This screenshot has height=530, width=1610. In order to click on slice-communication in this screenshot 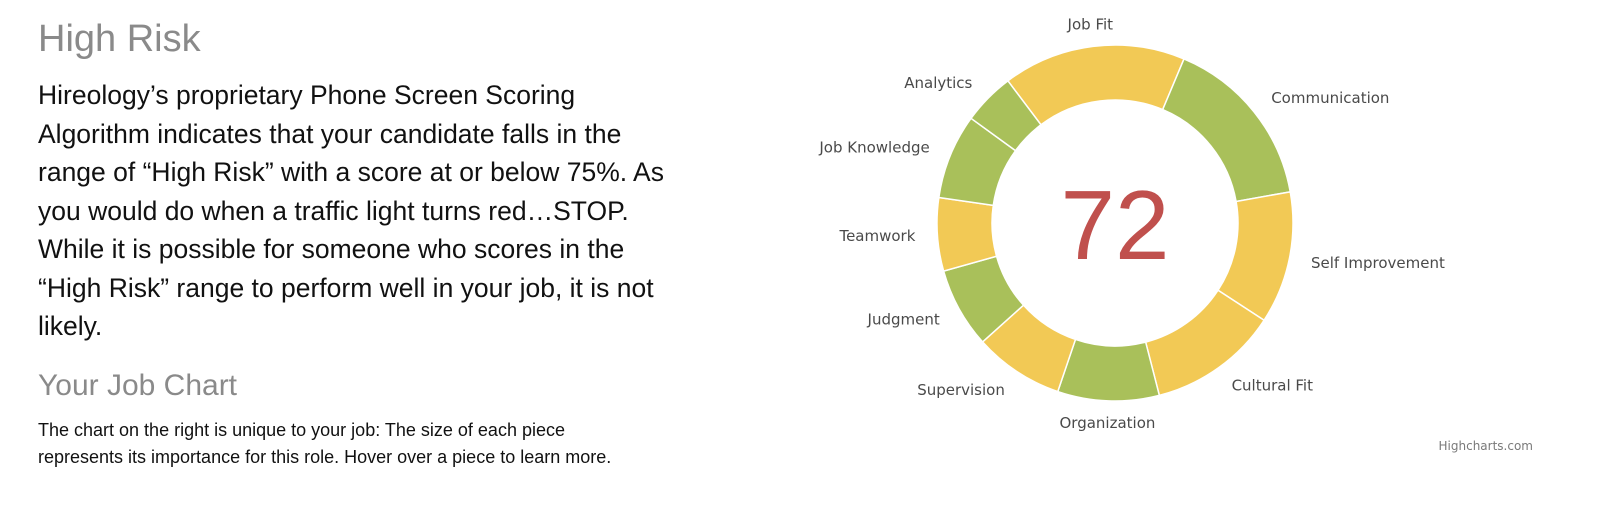, I will do `click(1226, 130)`.